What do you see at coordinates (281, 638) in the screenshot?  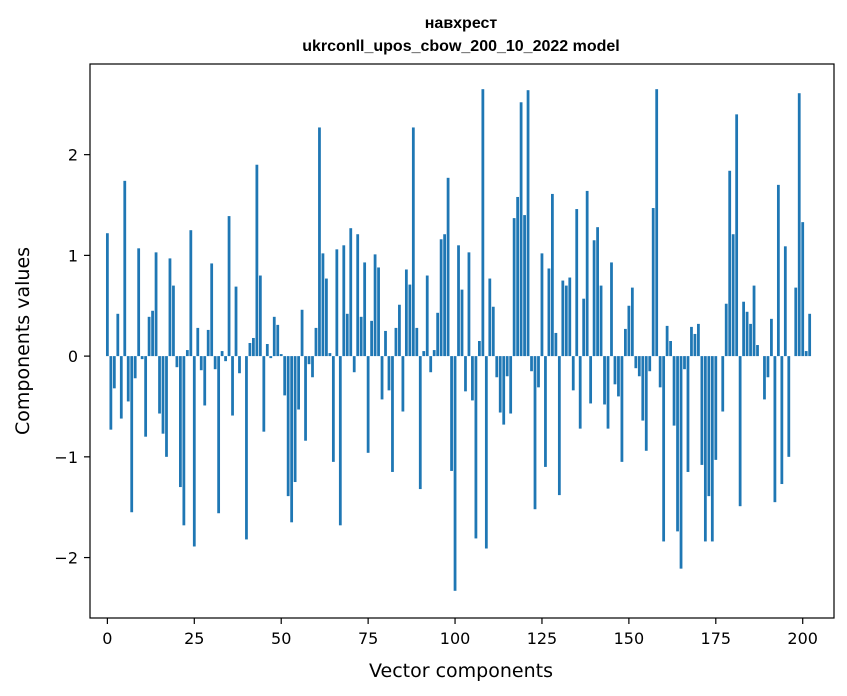 I see `x-tick-label: 50` at bounding box center [281, 638].